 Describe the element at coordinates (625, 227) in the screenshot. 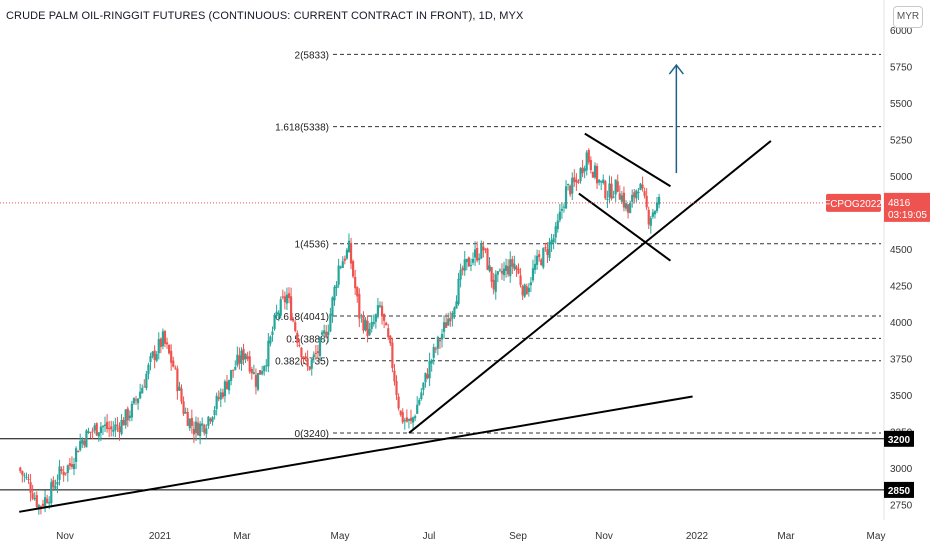

I see `trendline-flag-lower` at that location.